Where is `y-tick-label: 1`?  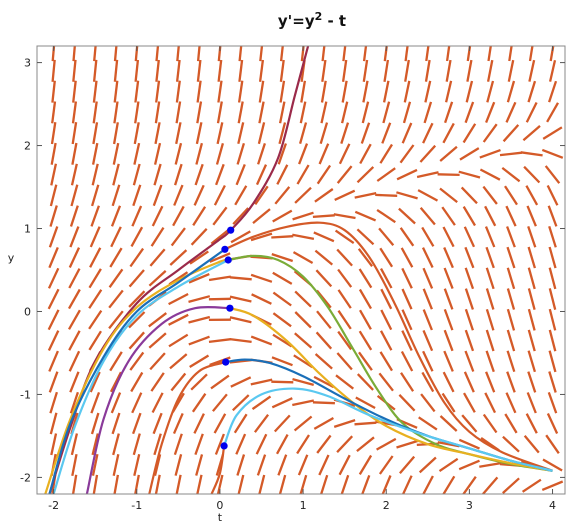 y-tick-label: 1 is located at coordinates (27, 229).